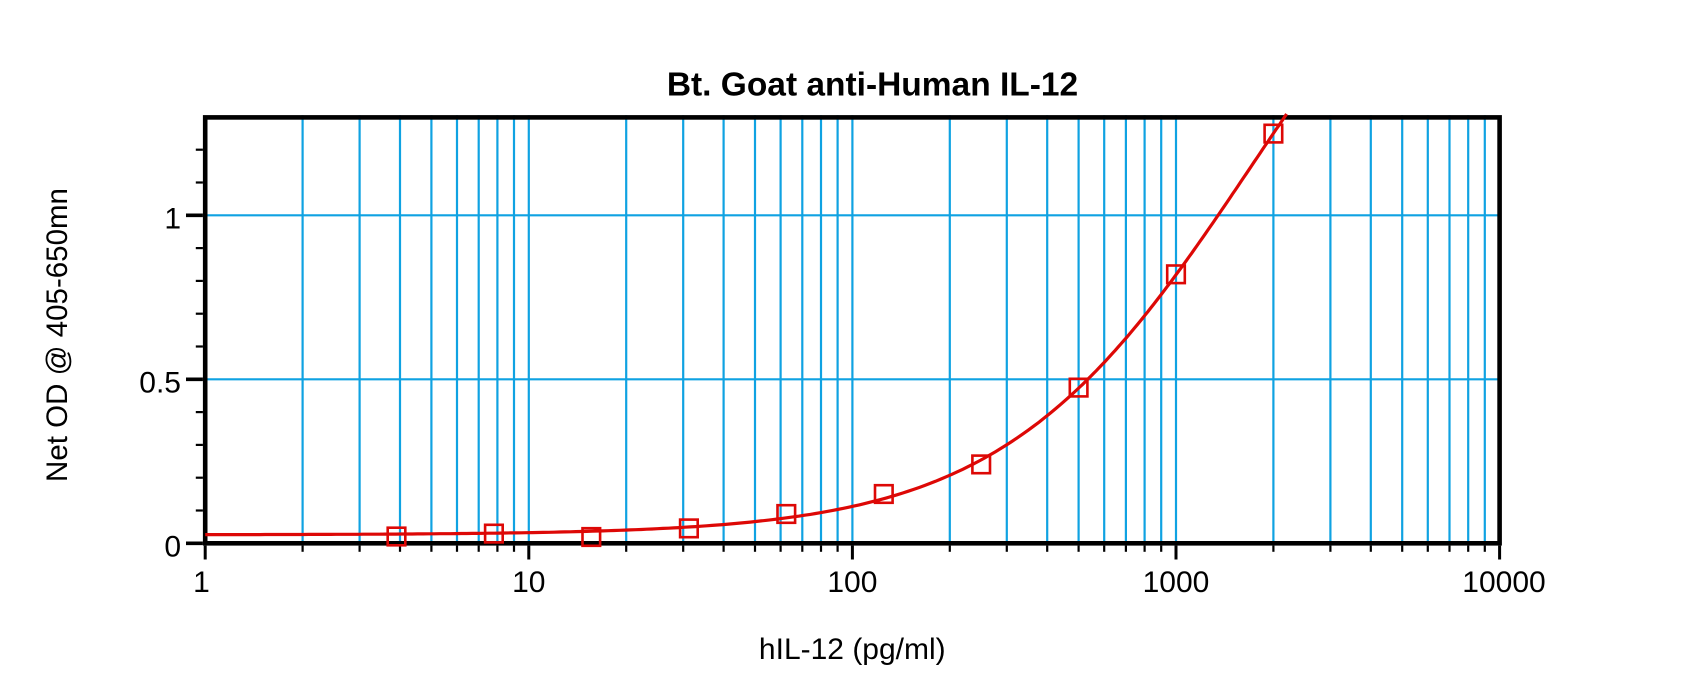 The width and height of the screenshot is (1700, 694). I want to click on svg-text: Bt. Goat anti-Human IL-12, so click(872, 85).